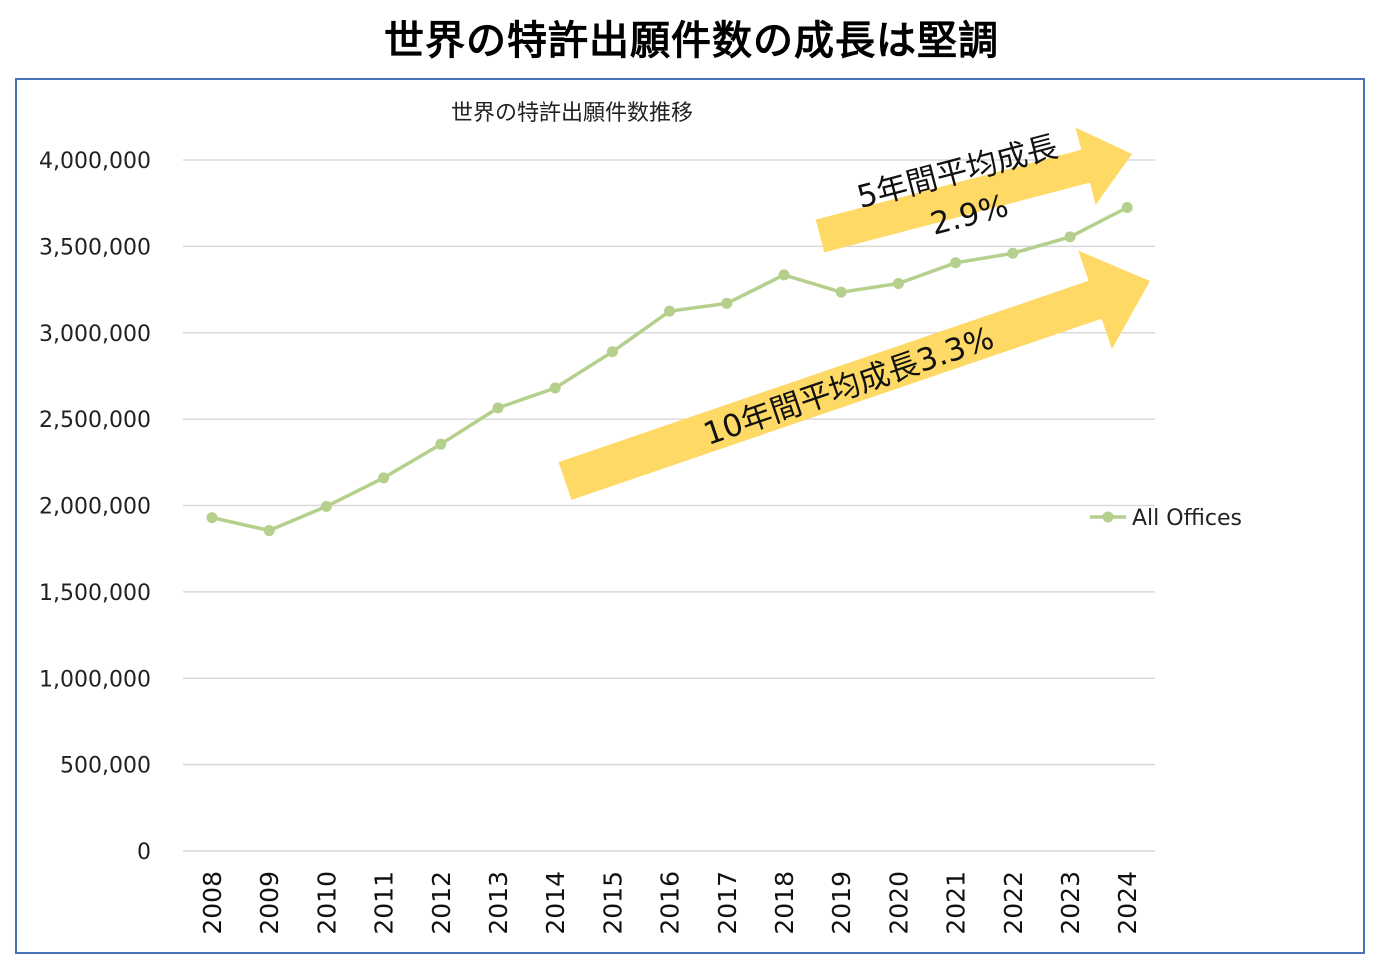  I want to click on legend: All Offices, so click(1166, 518).